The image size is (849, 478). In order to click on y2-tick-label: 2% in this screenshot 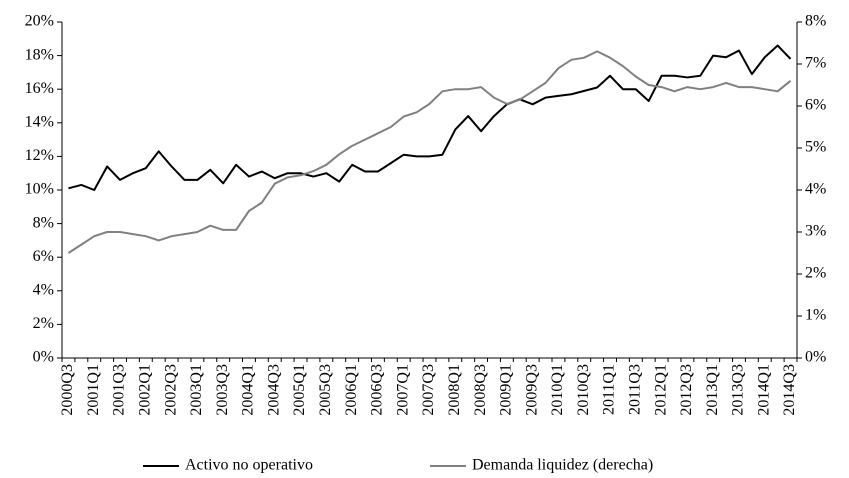, I will do `click(815, 273)`.